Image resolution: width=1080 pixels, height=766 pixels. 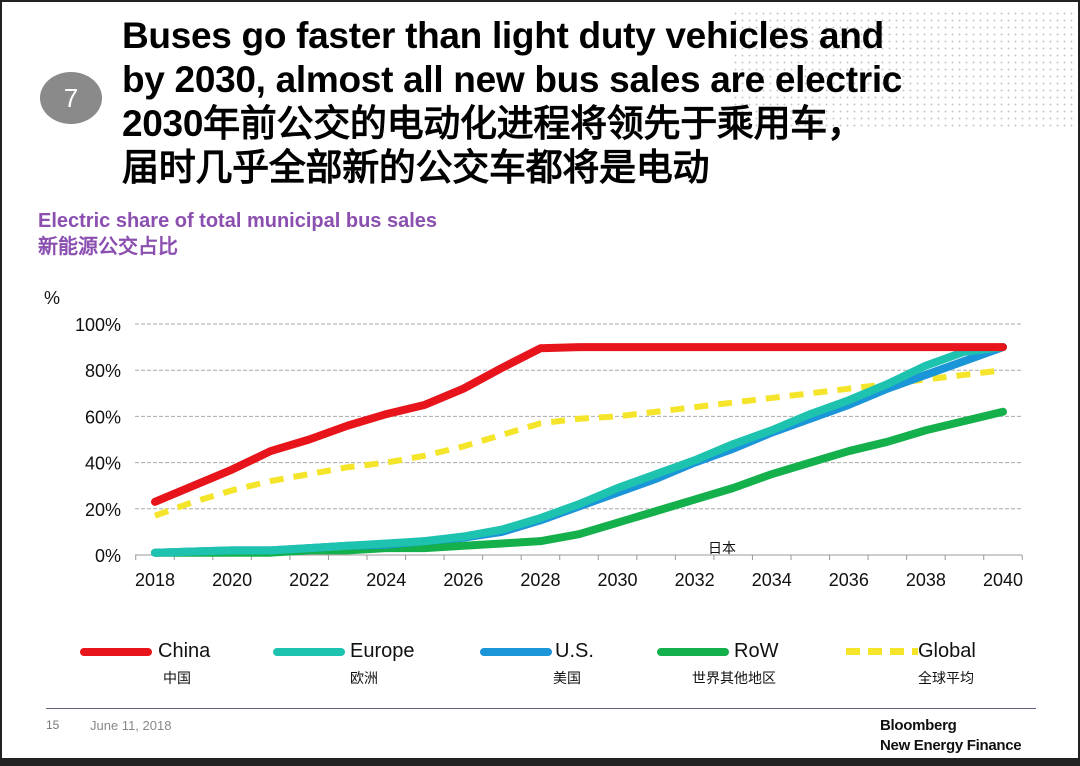 What do you see at coordinates (155, 580) in the screenshot?
I see `x-tick-label: 2018` at bounding box center [155, 580].